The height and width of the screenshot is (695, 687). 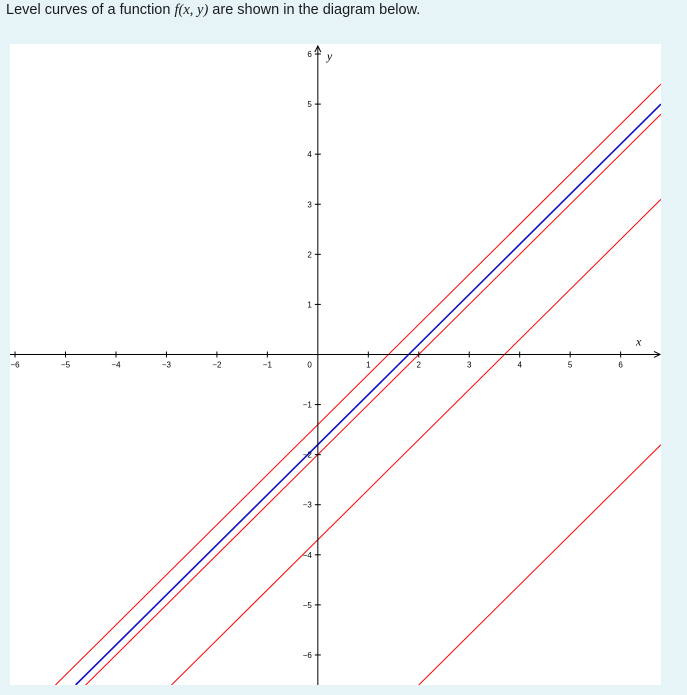 I want to click on y-tick-label: −4, so click(x=308, y=555).